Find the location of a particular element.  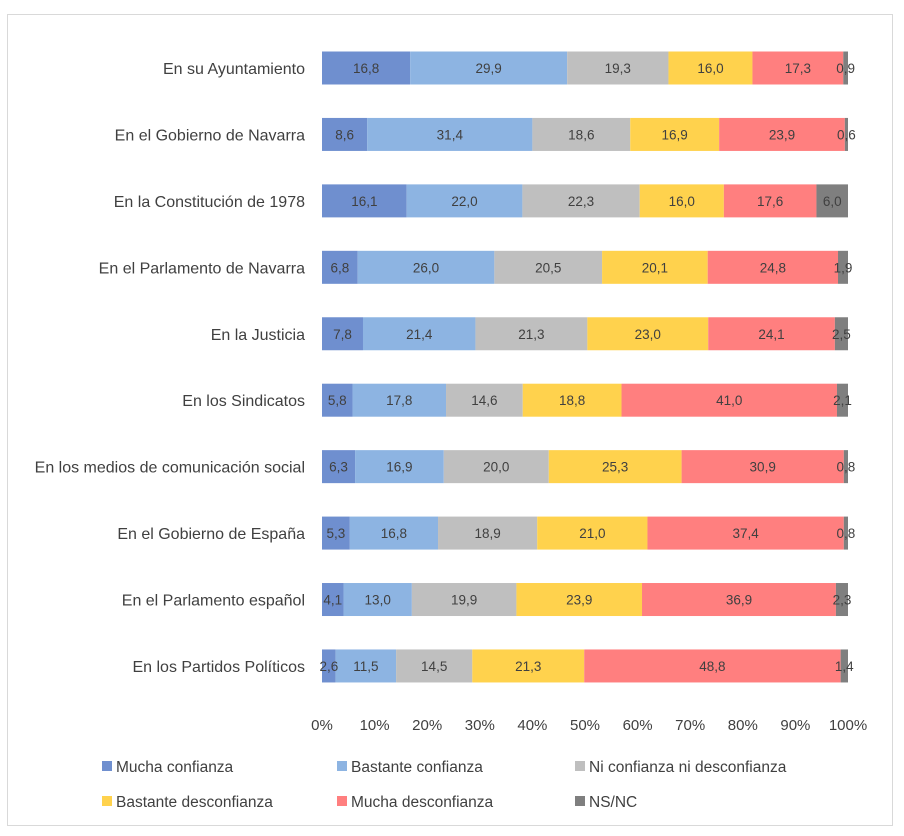

data-label-en-la-constitucion-de-1978-bastante-desconfianza: 16,0 is located at coordinates (682, 201).